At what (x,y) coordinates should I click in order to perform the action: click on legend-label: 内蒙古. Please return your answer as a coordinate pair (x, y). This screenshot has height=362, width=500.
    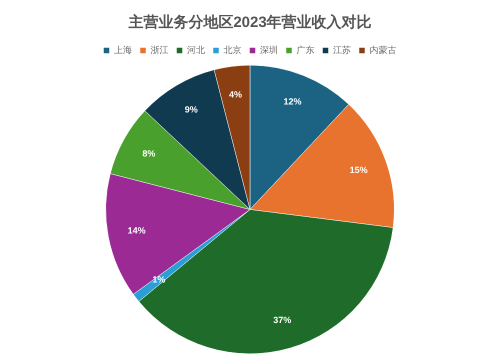
    Looking at the image, I should click on (383, 49).